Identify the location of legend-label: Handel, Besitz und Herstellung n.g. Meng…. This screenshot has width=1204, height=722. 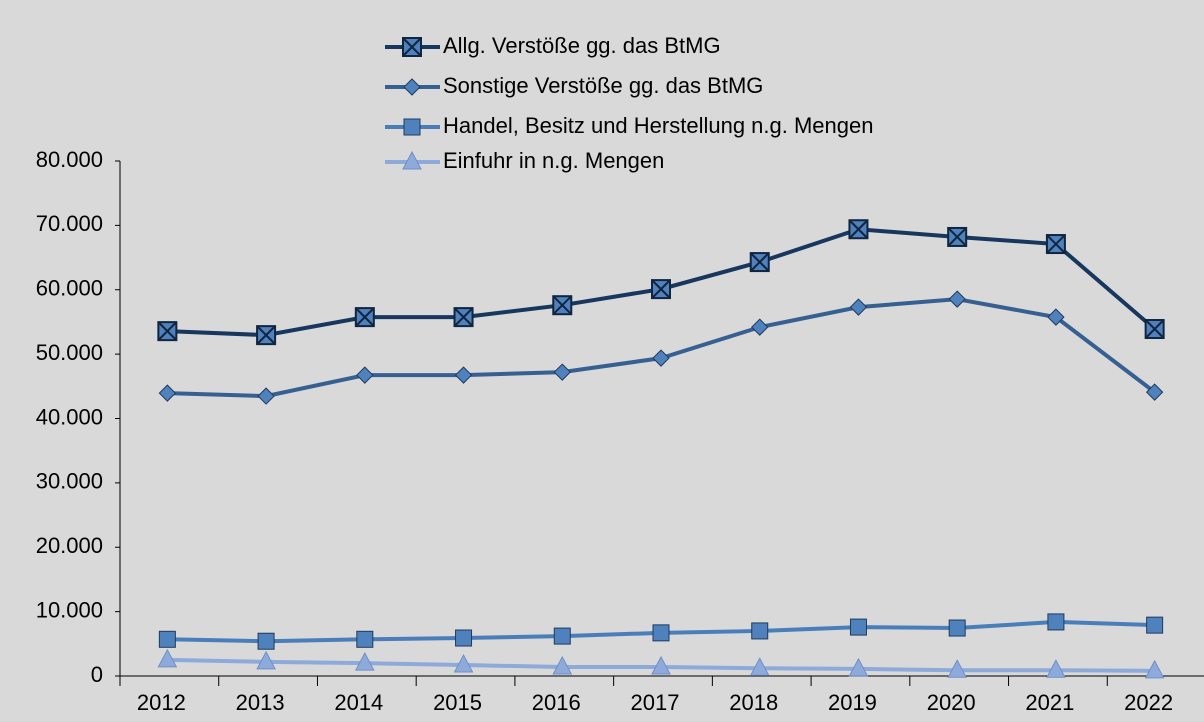
(658, 125).